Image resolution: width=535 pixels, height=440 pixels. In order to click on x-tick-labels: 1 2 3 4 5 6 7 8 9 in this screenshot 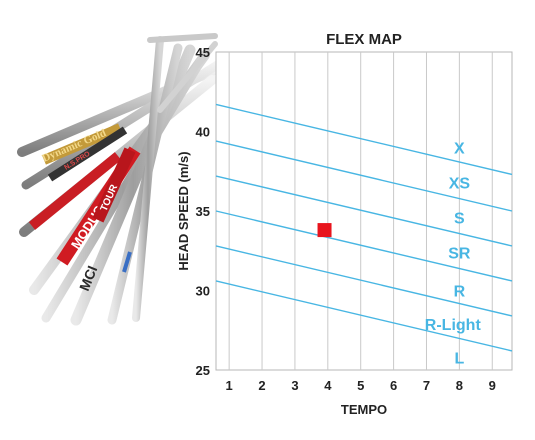, I will do `click(361, 385)`.